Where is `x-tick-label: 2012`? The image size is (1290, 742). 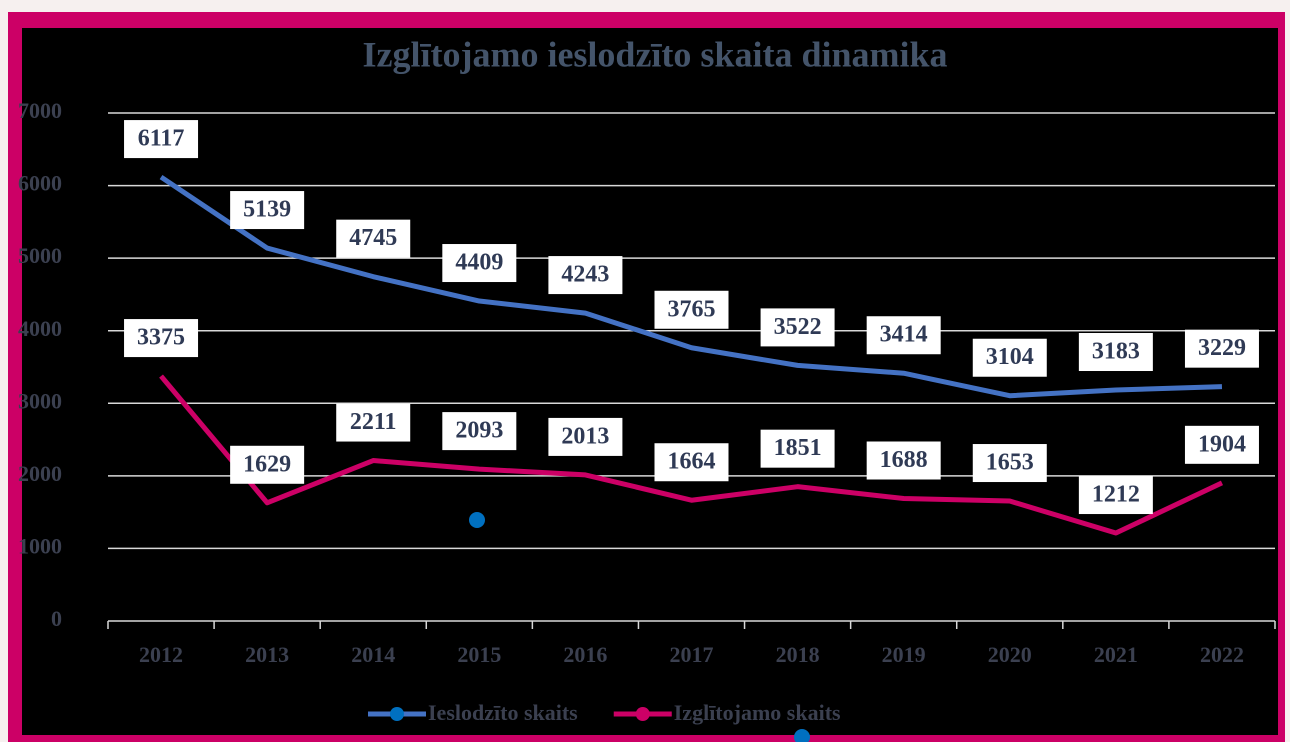 x-tick-label: 2012 is located at coordinates (161, 654).